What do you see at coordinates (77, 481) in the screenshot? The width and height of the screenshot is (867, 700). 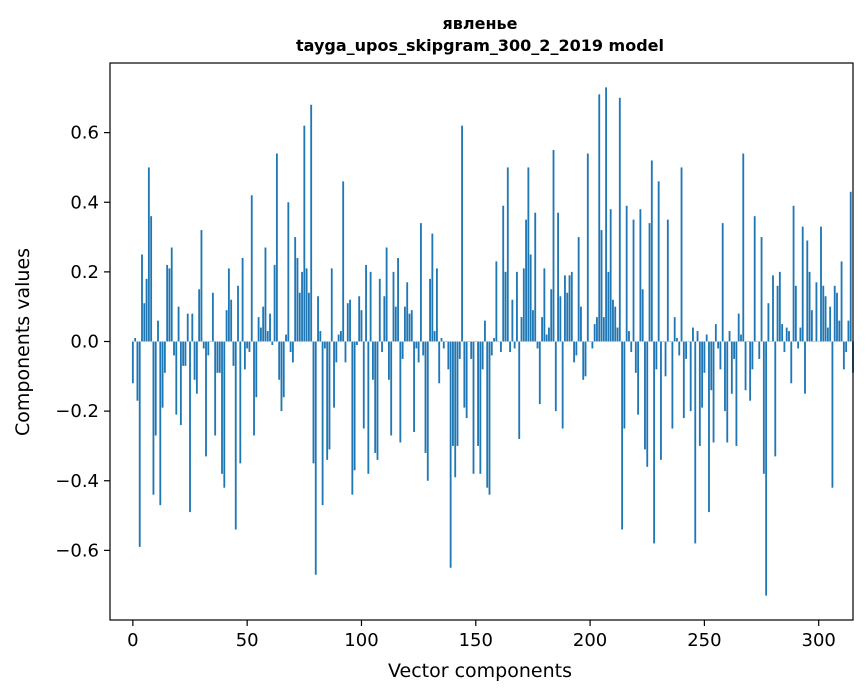 I see `y-tick-label: −0.4` at bounding box center [77, 481].